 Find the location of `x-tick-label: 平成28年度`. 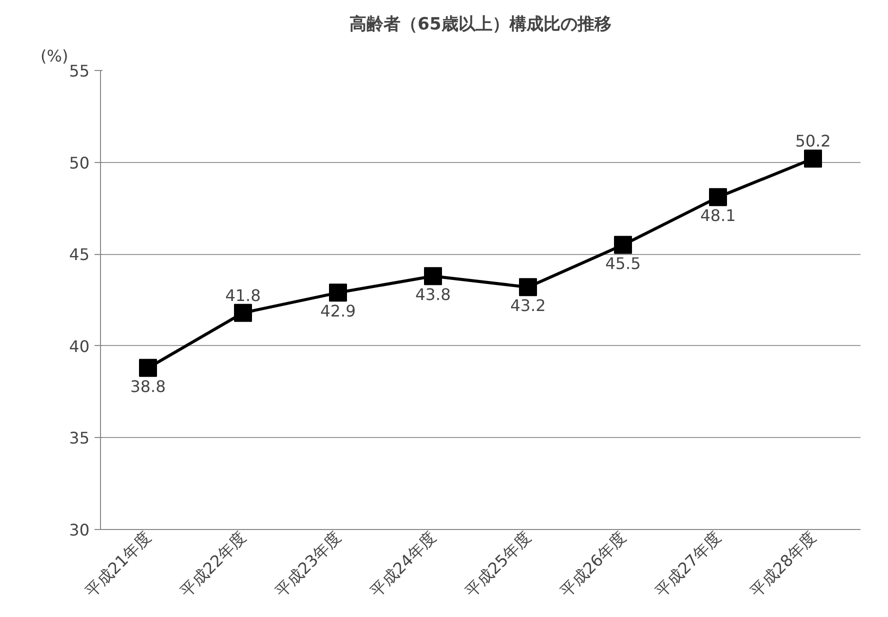

x-tick-label: 平成28年度 is located at coordinates (783, 564).